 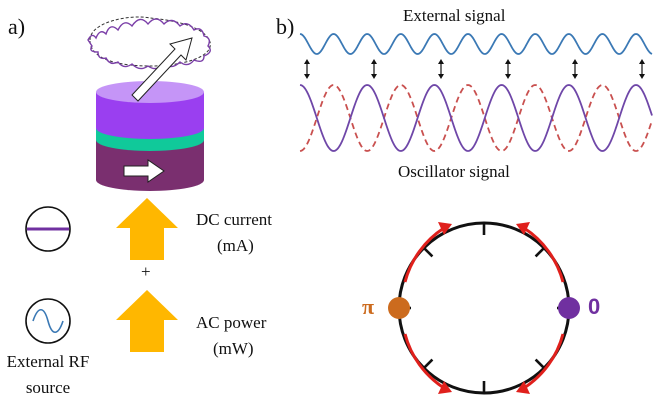 What do you see at coordinates (48, 361) in the screenshot?
I see `rf-source-label: External RF` at bounding box center [48, 361].